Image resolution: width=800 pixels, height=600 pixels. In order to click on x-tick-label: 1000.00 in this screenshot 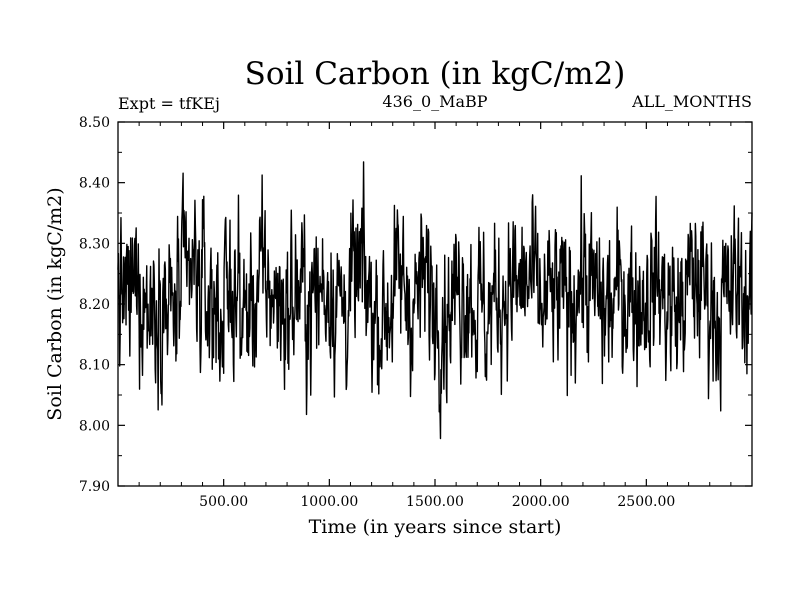, I will do `click(329, 502)`.